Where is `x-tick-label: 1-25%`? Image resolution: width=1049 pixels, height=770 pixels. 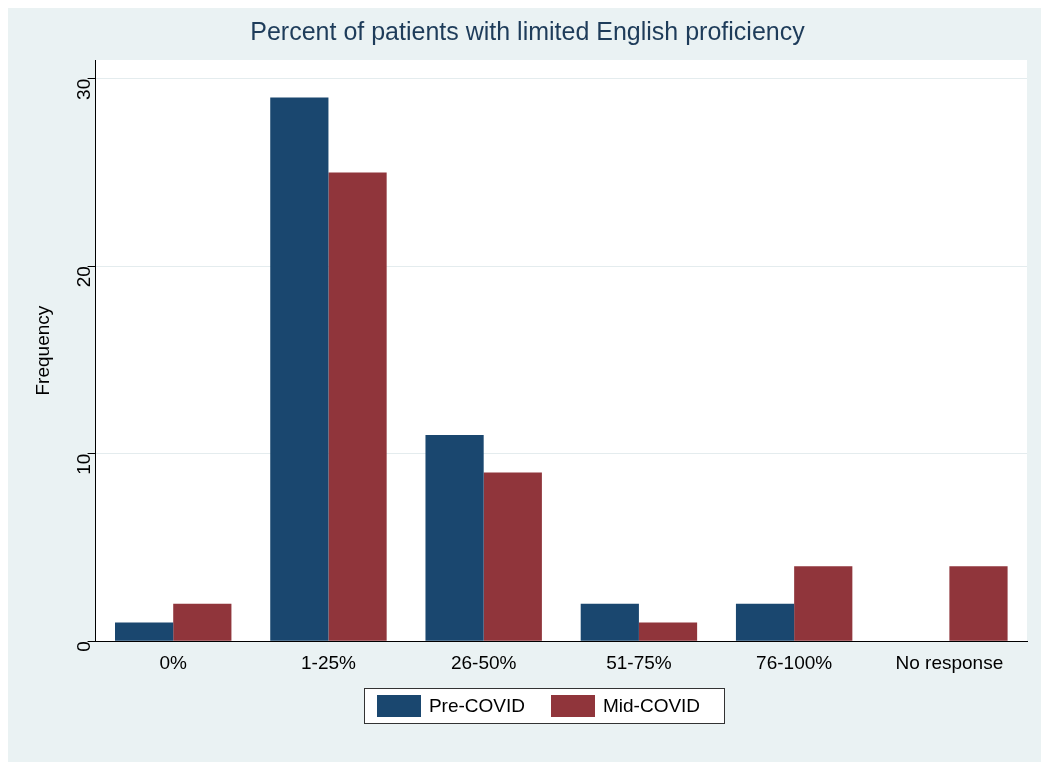 x-tick-label: 1-25% is located at coordinates (328, 662).